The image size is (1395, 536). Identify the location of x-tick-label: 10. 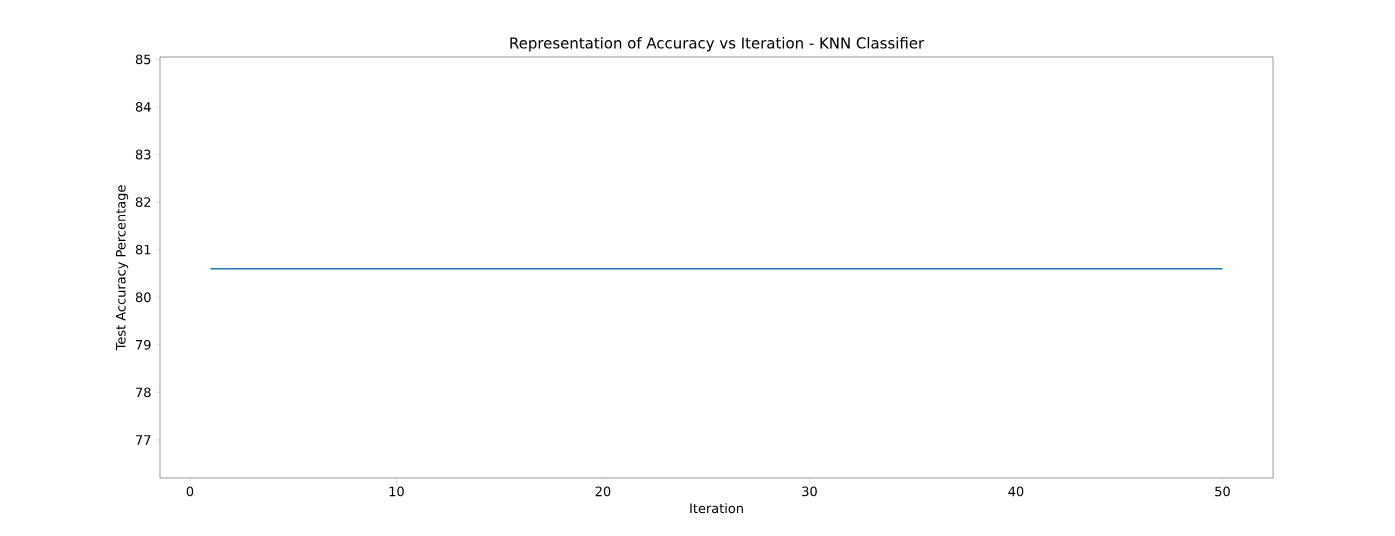
(396, 491).